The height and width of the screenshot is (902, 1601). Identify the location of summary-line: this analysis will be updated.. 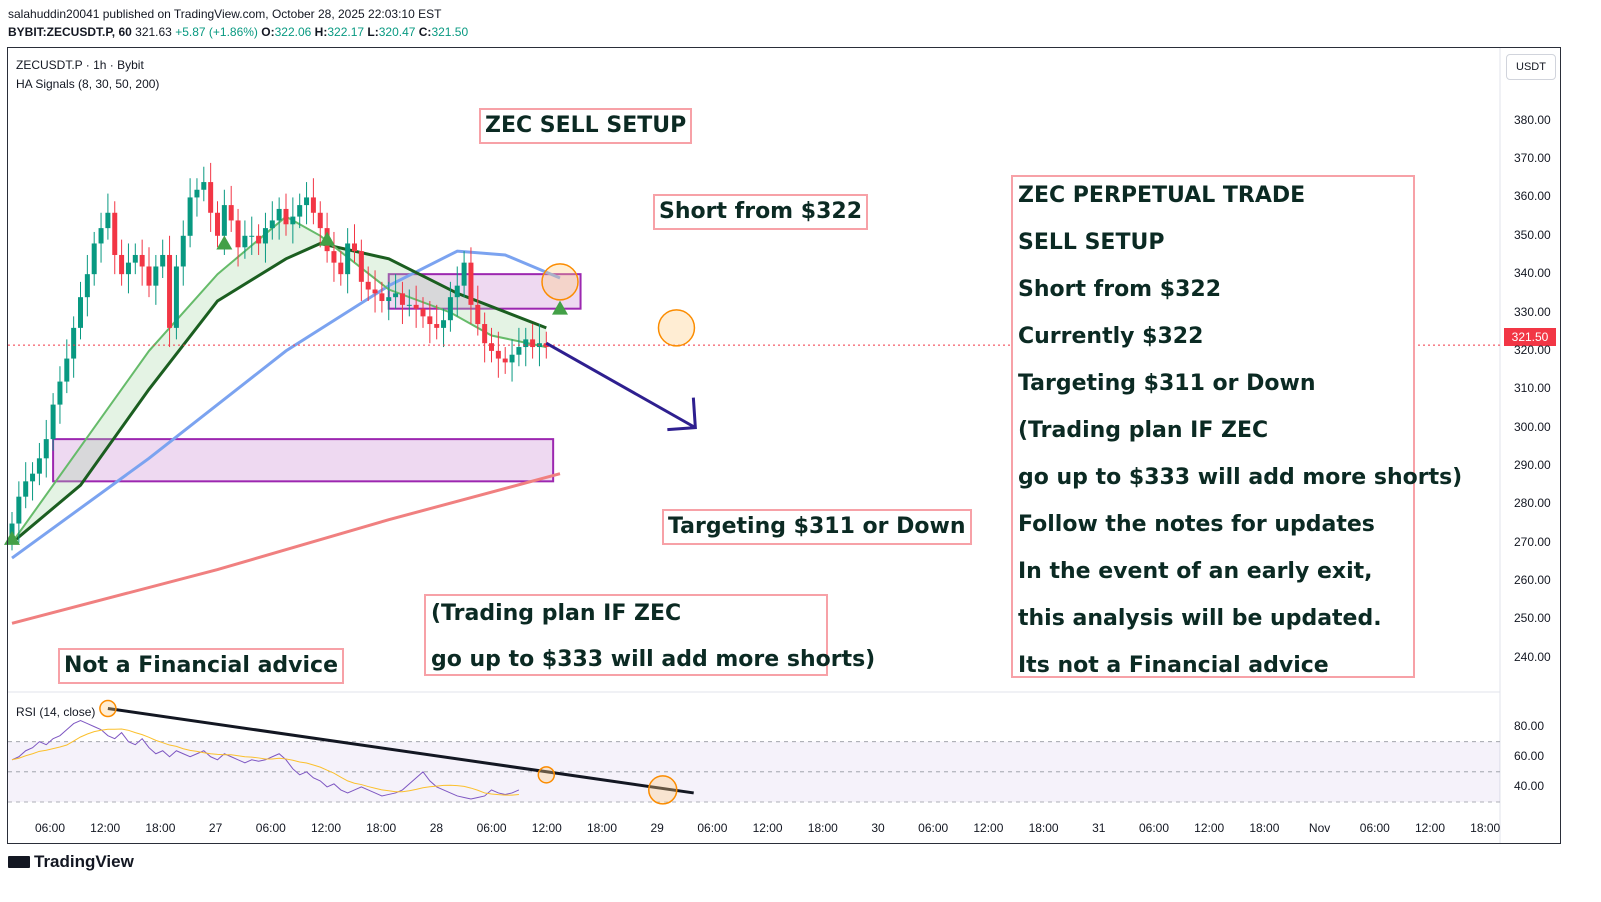
(1200, 618).